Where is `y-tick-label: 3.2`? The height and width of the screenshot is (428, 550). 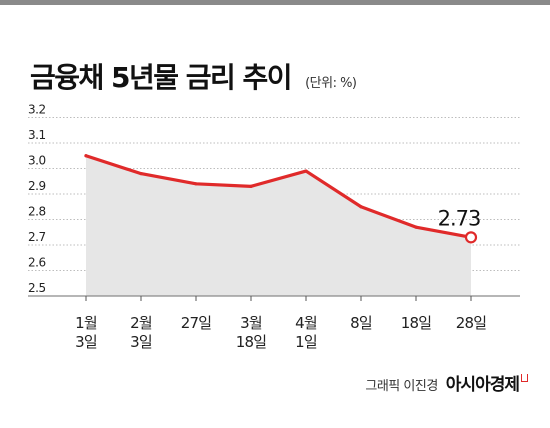 y-tick-label: 3.2 is located at coordinates (37, 110).